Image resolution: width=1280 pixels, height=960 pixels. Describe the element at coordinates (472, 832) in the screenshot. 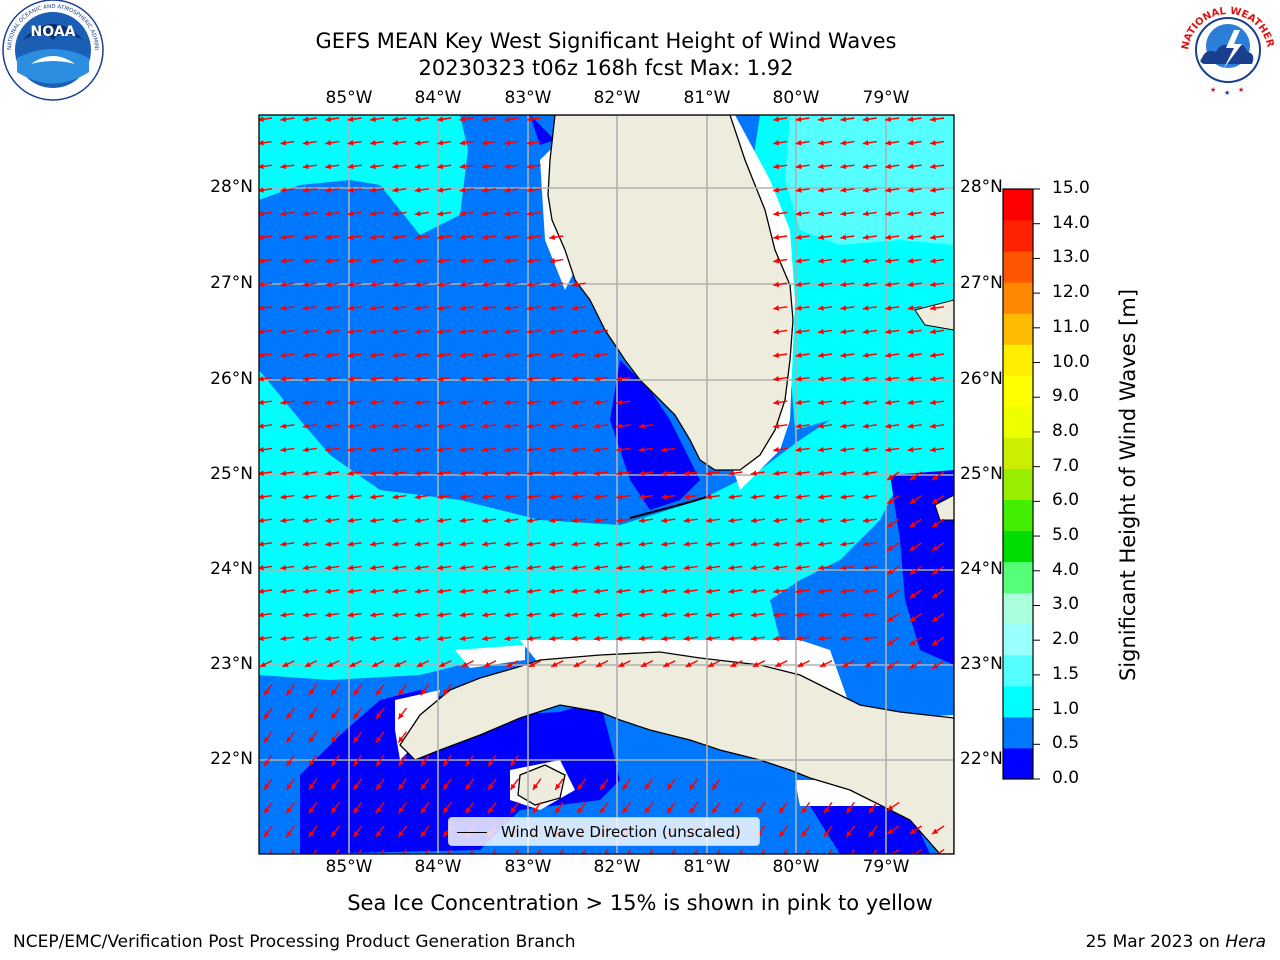

I see `legend-line-icon` at that location.